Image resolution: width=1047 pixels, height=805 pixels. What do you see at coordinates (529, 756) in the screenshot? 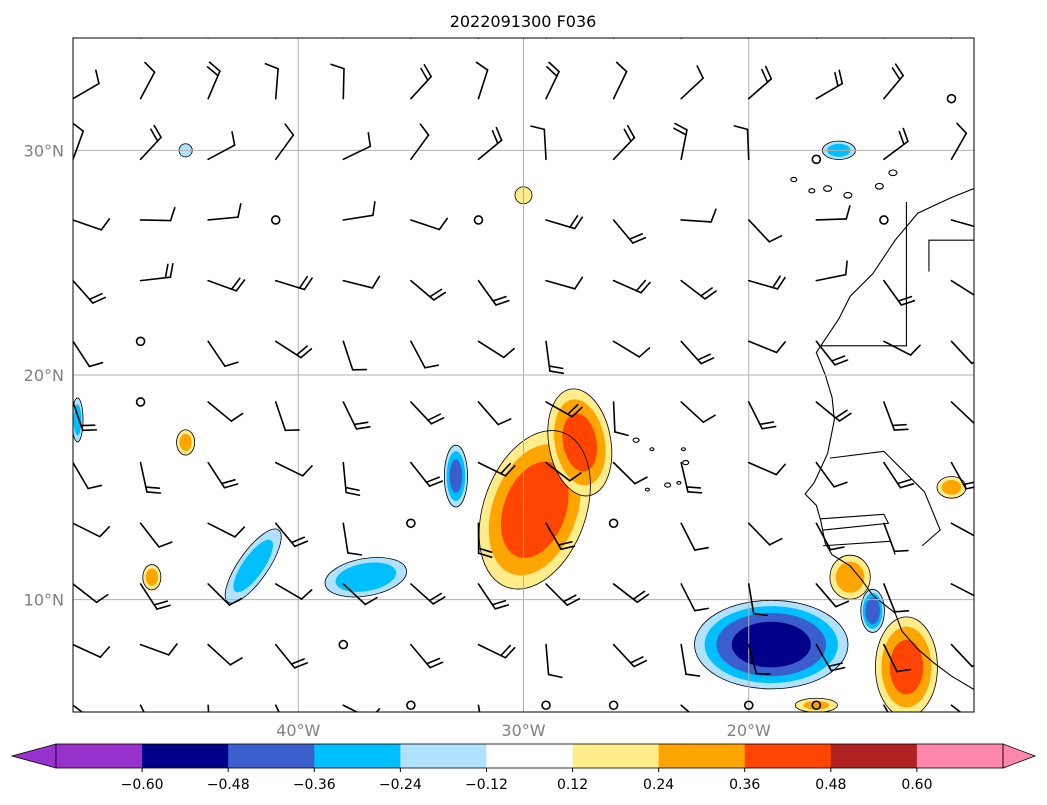
I see `colorbar-frame` at bounding box center [529, 756].